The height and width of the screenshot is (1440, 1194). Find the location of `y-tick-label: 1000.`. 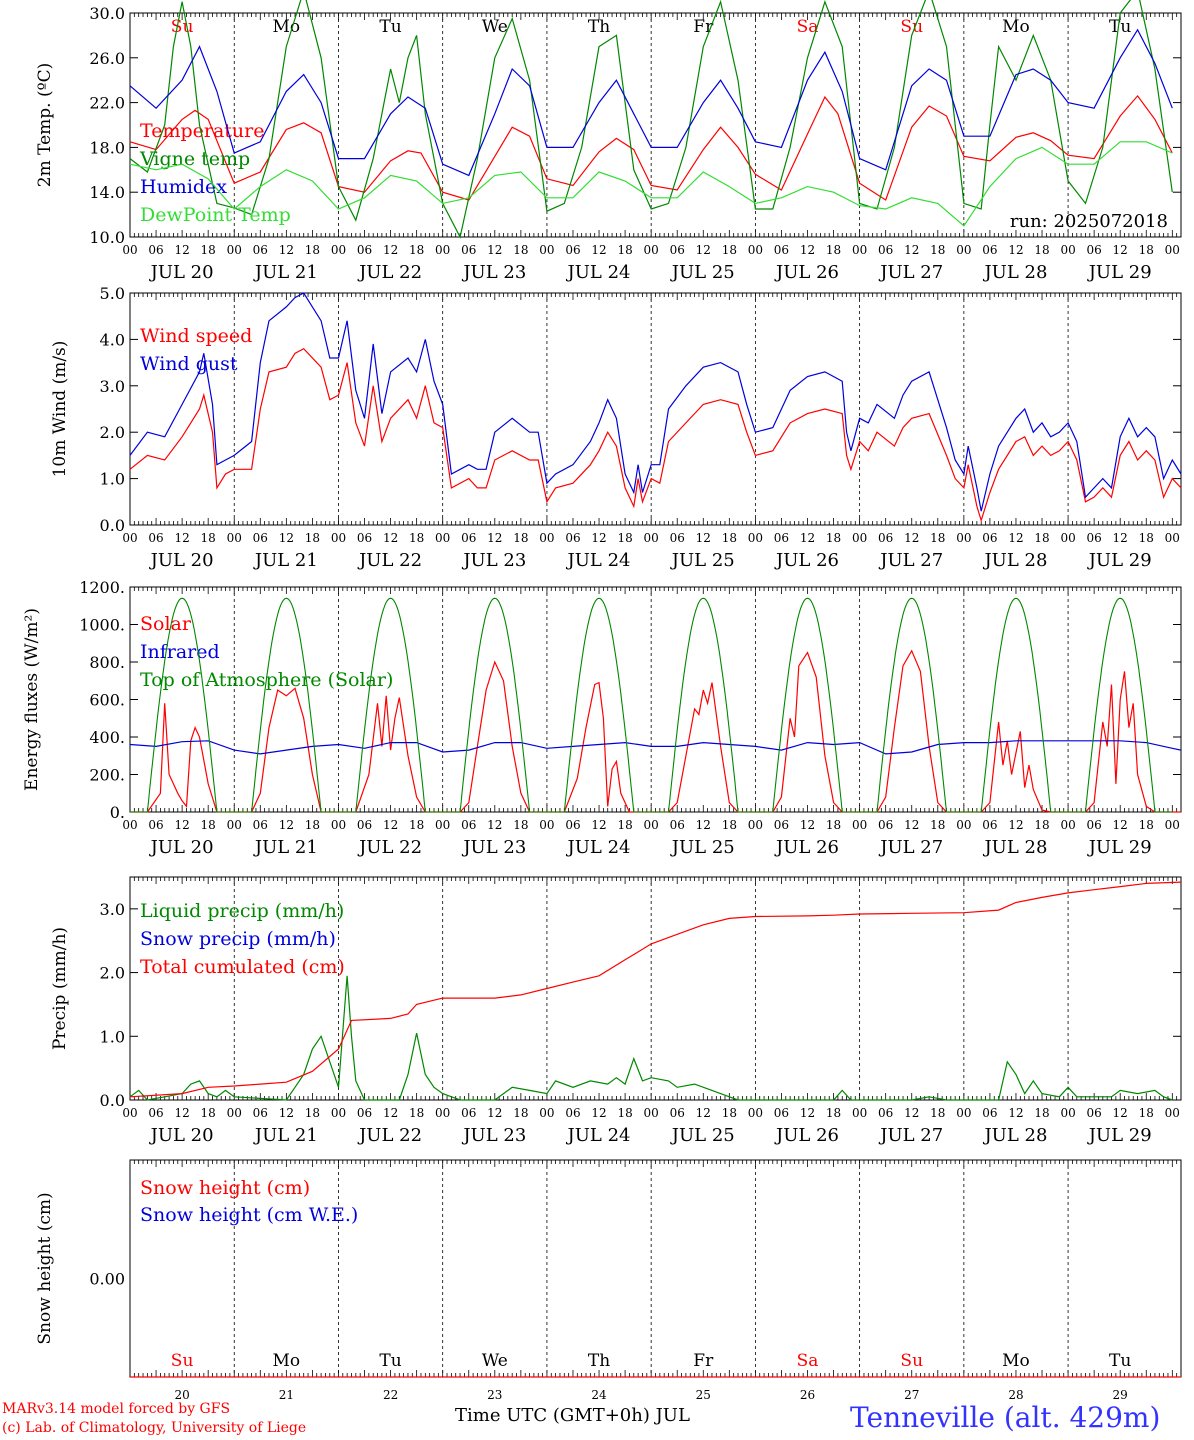

y-tick-label: 1000. is located at coordinates (102, 625).